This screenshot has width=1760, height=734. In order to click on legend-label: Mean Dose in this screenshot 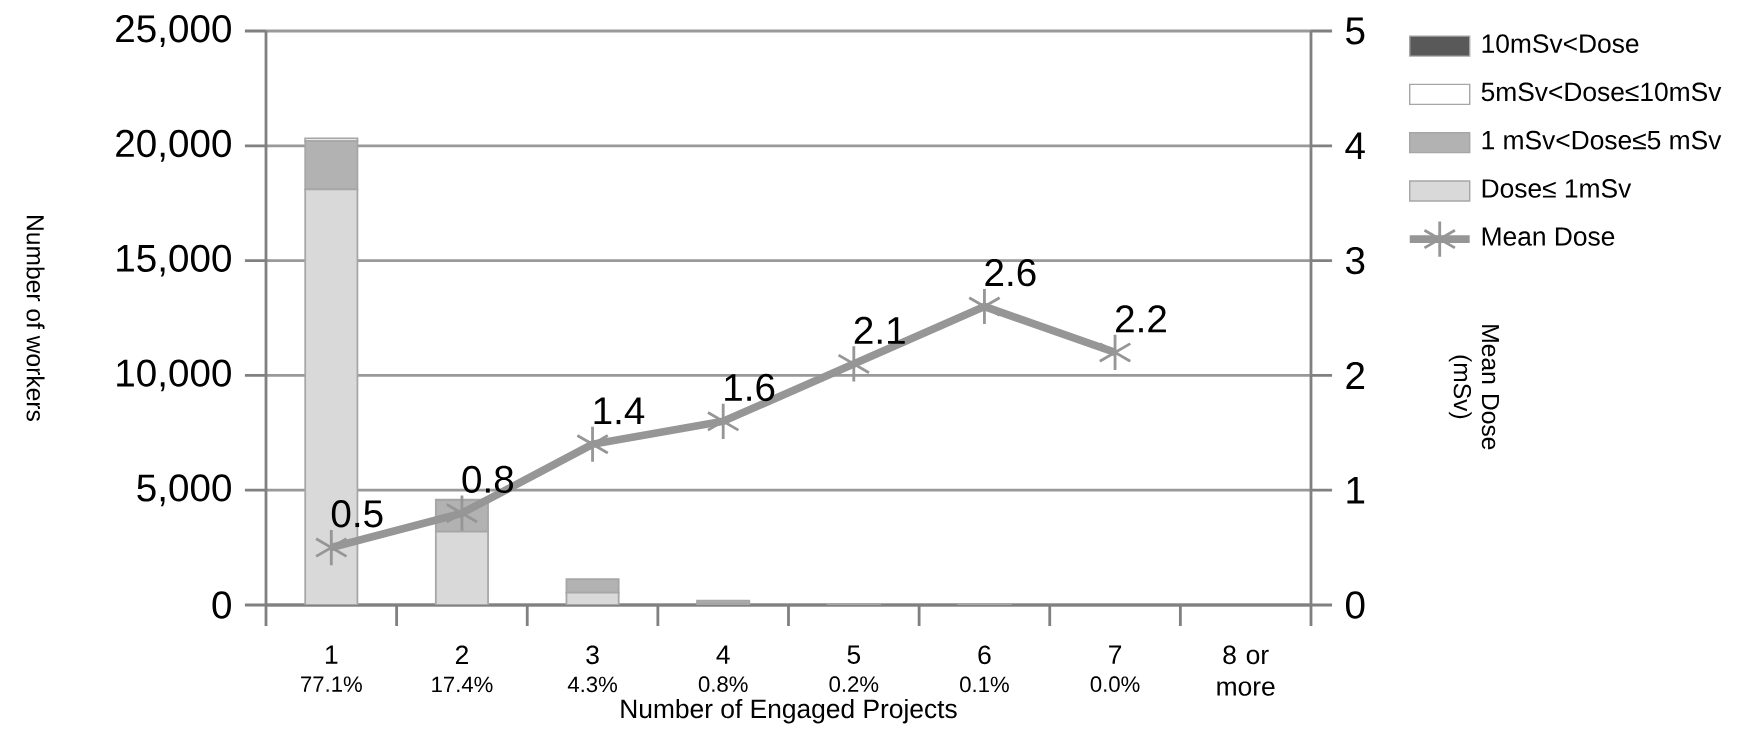, I will do `click(1548, 236)`.